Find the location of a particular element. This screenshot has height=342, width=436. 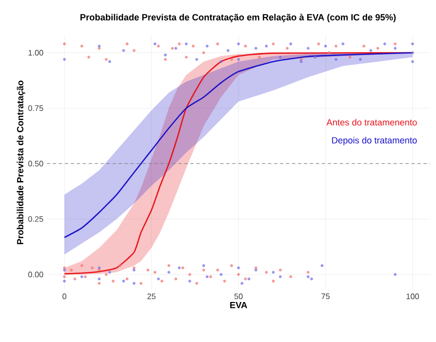

x-axis-title: EVA is located at coordinates (239, 305).